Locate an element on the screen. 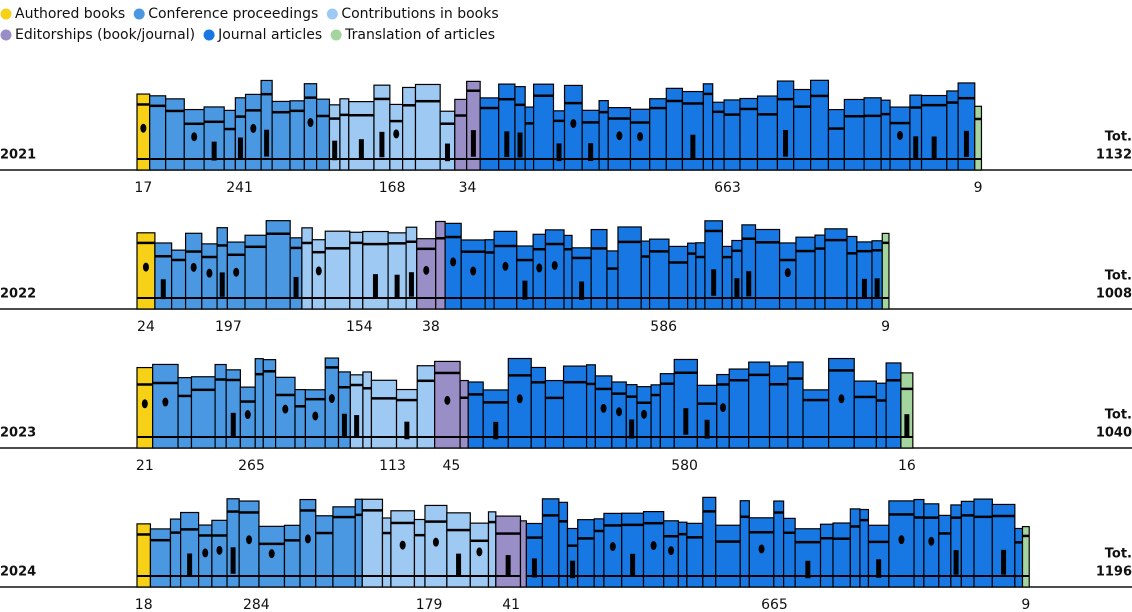 Image resolution: width=1132 pixels, height=612 pixels. value-label: 580 is located at coordinates (684, 466).